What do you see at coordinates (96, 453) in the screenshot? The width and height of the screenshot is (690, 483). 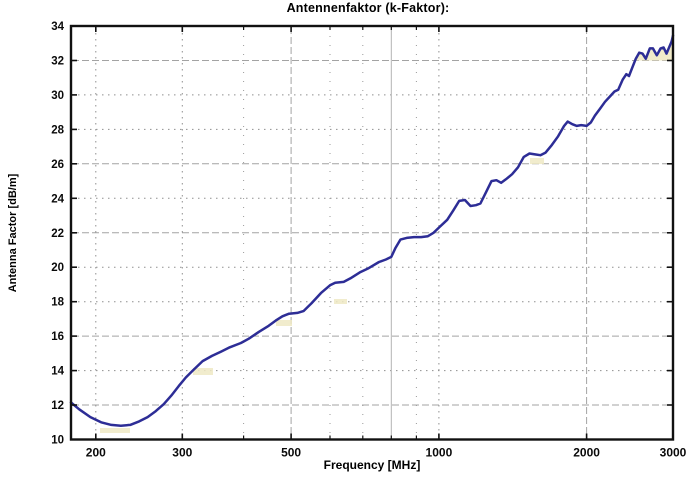 I see `x-tick-label: 200` at bounding box center [96, 453].